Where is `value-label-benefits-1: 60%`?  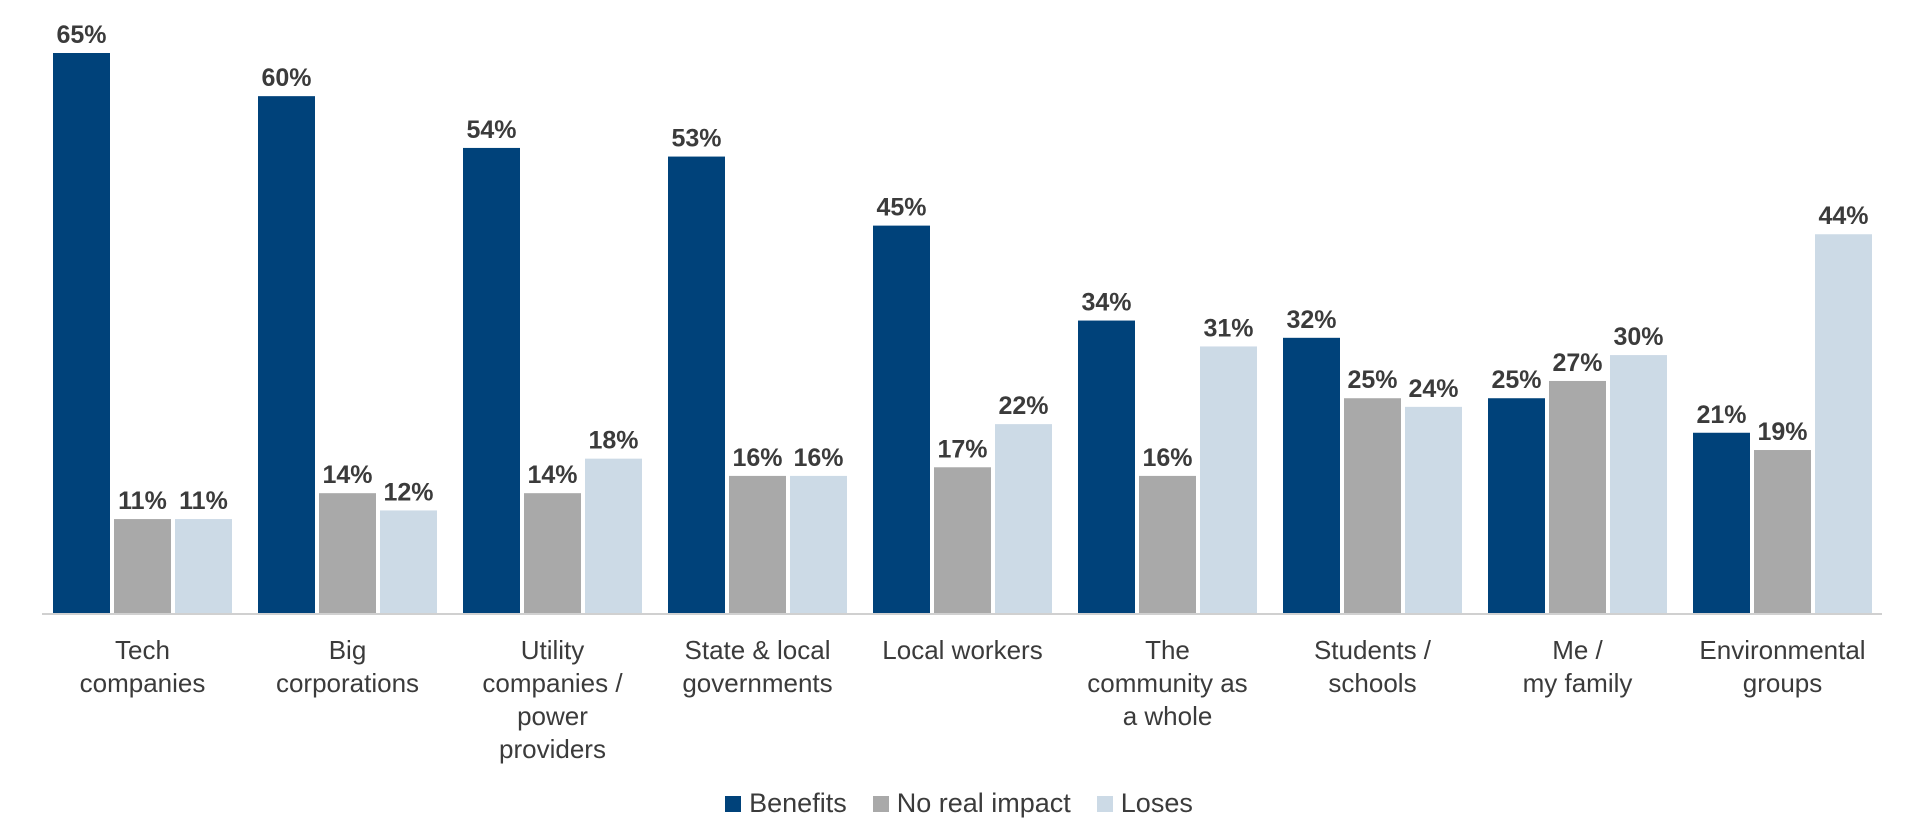
value-label-benefits-1: 60% is located at coordinates (286, 78).